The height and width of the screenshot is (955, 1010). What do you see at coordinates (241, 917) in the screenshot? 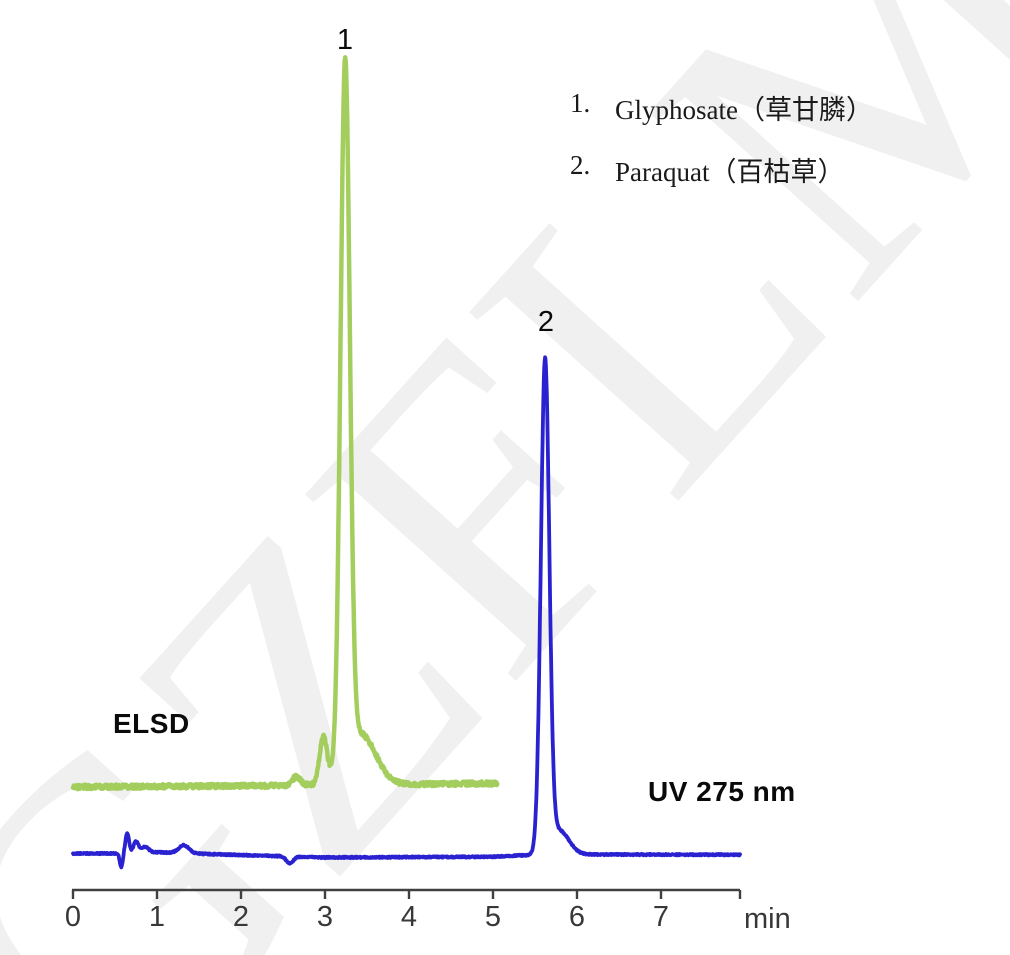
I see `x-tick-label: 2` at bounding box center [241, 917].